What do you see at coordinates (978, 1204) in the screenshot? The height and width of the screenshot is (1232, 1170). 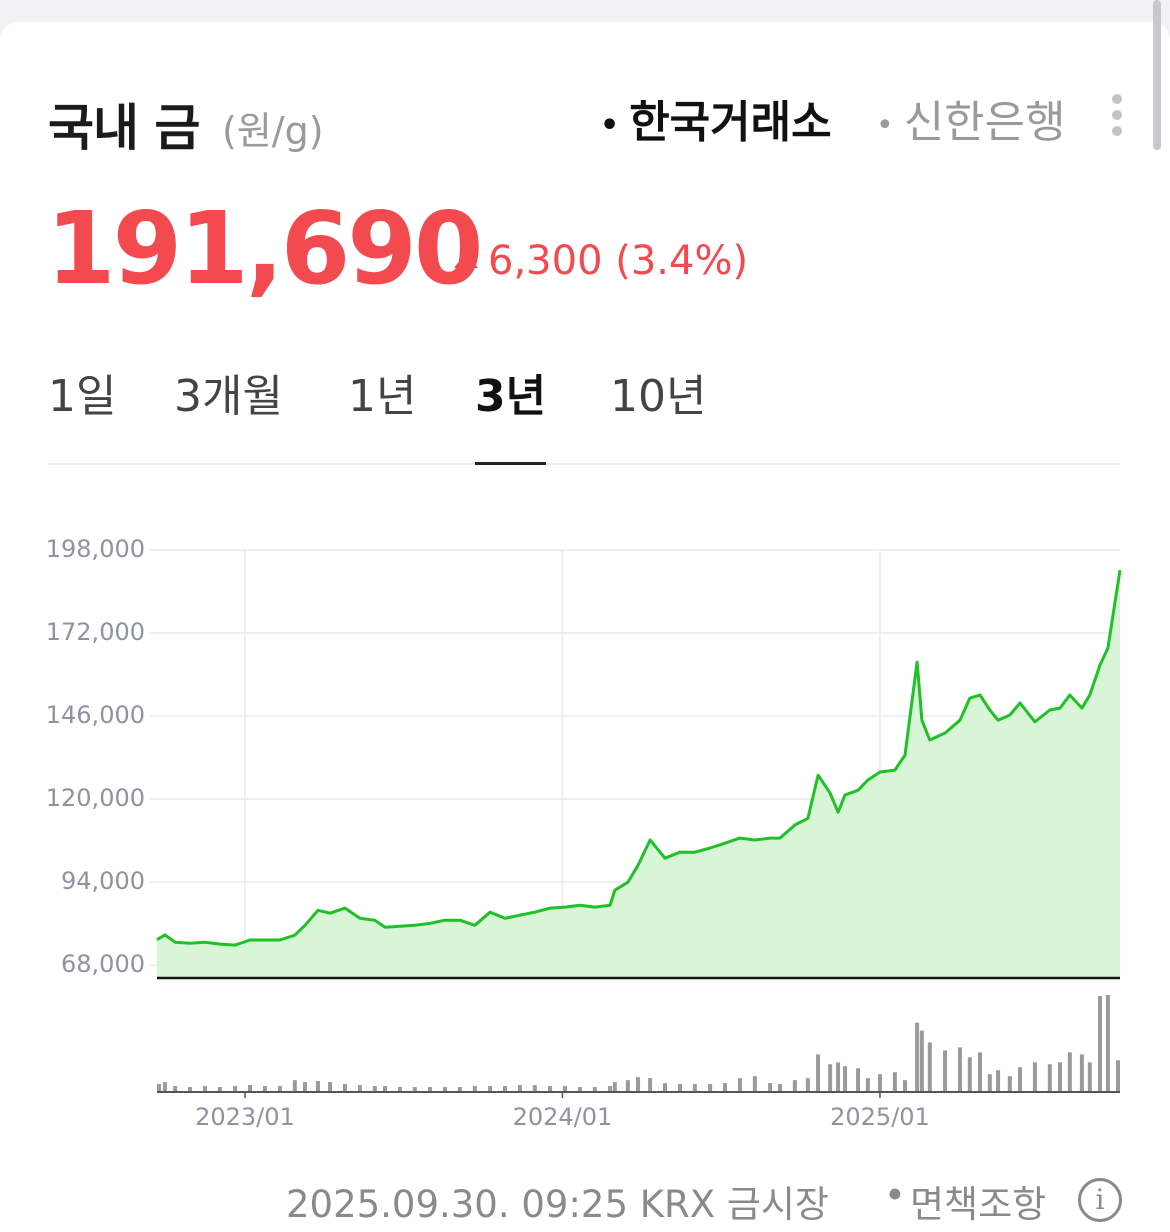 I see `disclaimer: 면책조항` at bounding box center [978, 1204].